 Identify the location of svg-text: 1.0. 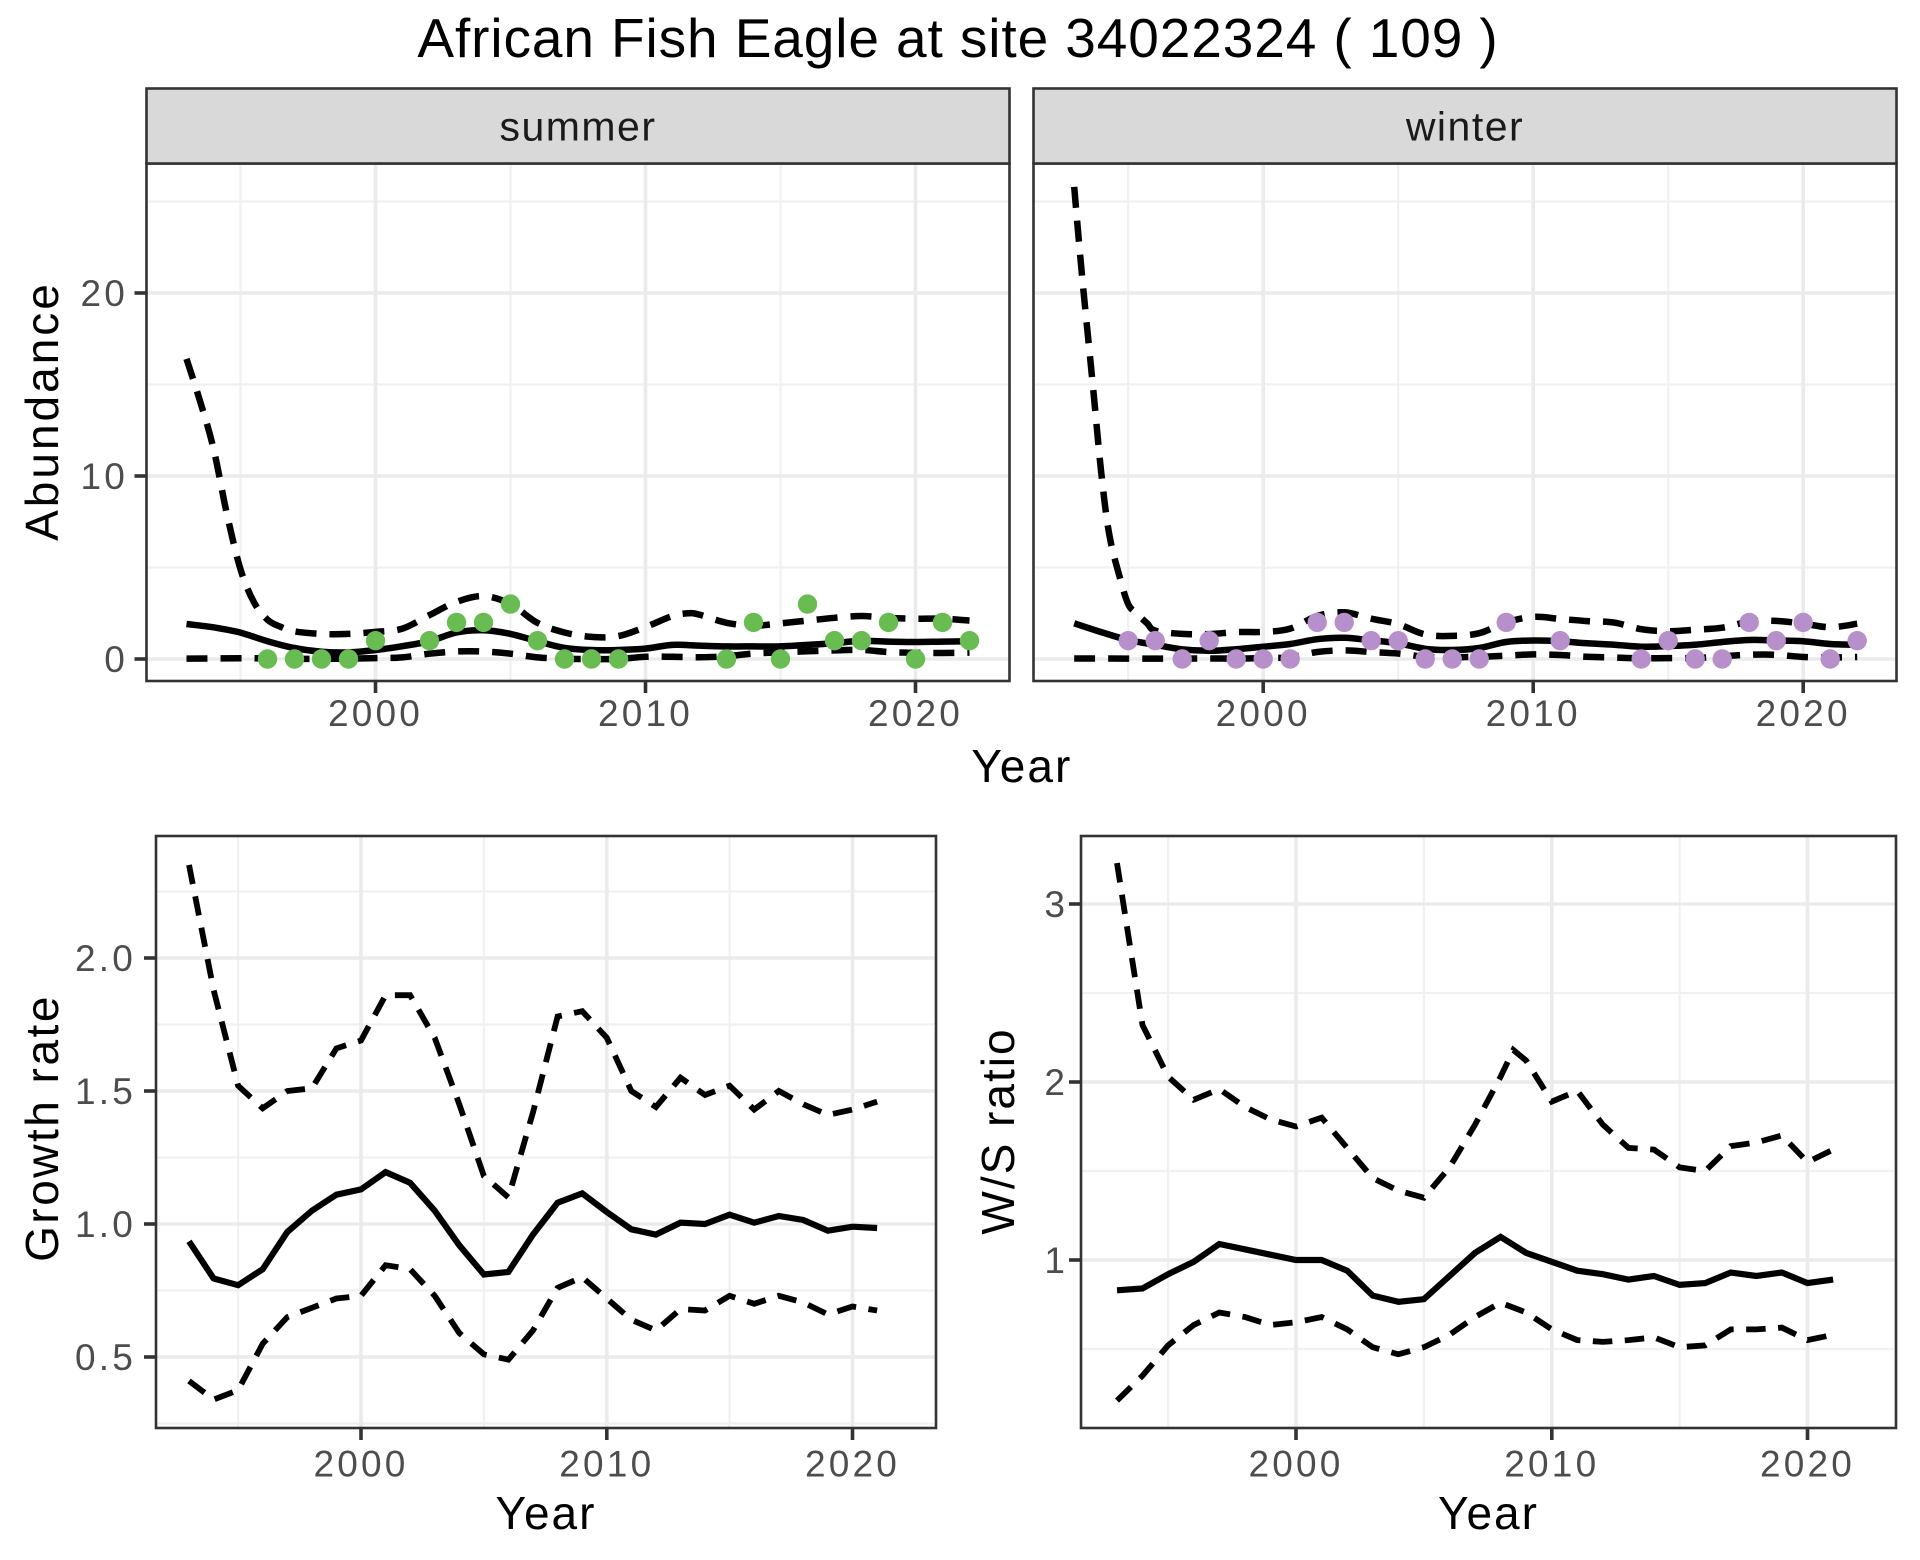
(105, 1224).